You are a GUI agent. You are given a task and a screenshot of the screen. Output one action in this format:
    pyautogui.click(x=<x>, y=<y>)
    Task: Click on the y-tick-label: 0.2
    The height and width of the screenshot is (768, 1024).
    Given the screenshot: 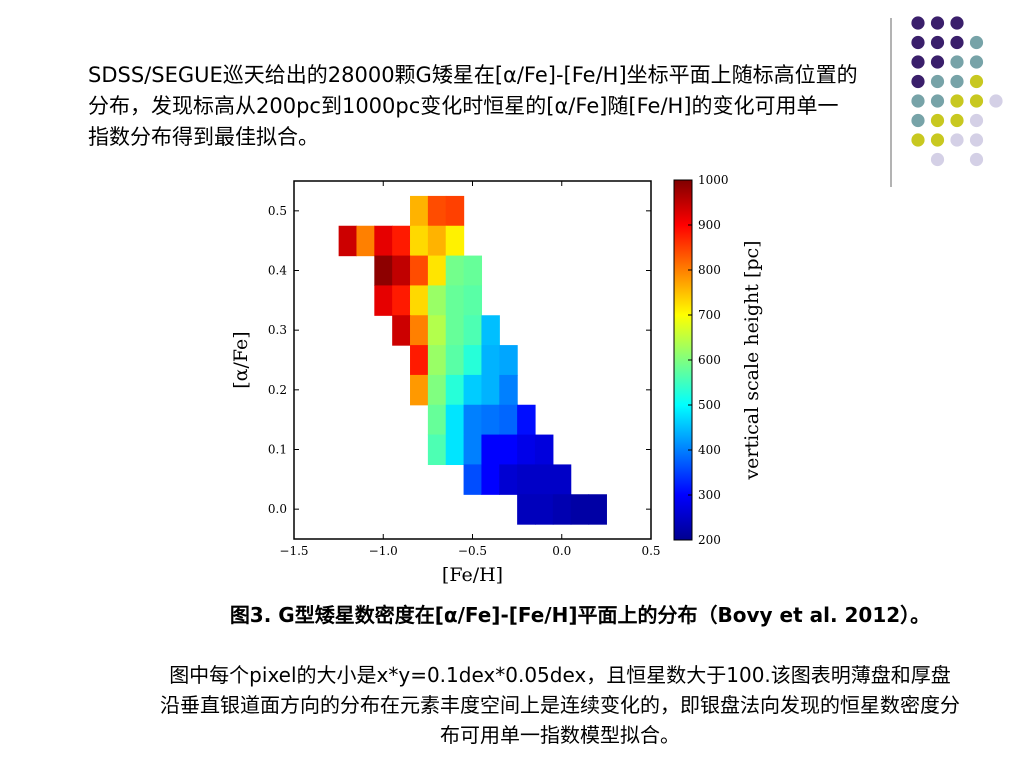 What is the action you would take?
    pyautogui.click(x=277, y=390)
    